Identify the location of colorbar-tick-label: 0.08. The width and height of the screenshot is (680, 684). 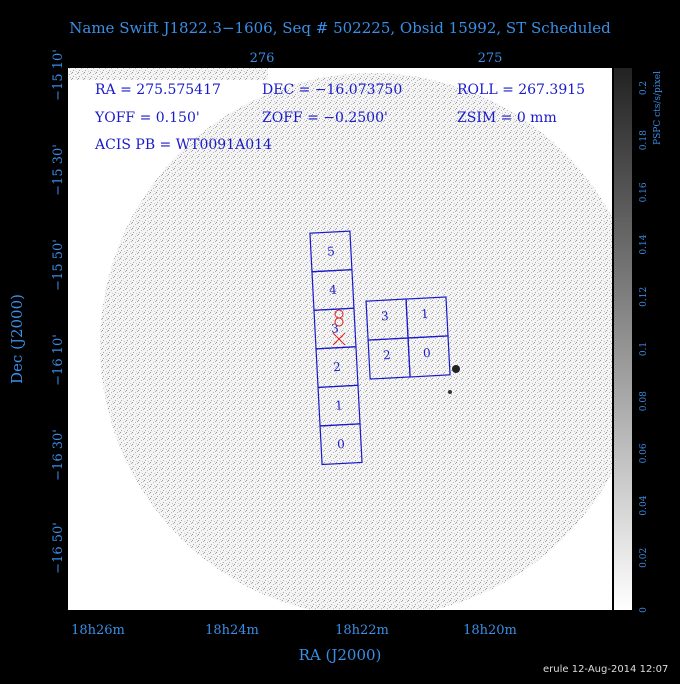
(644, 401).